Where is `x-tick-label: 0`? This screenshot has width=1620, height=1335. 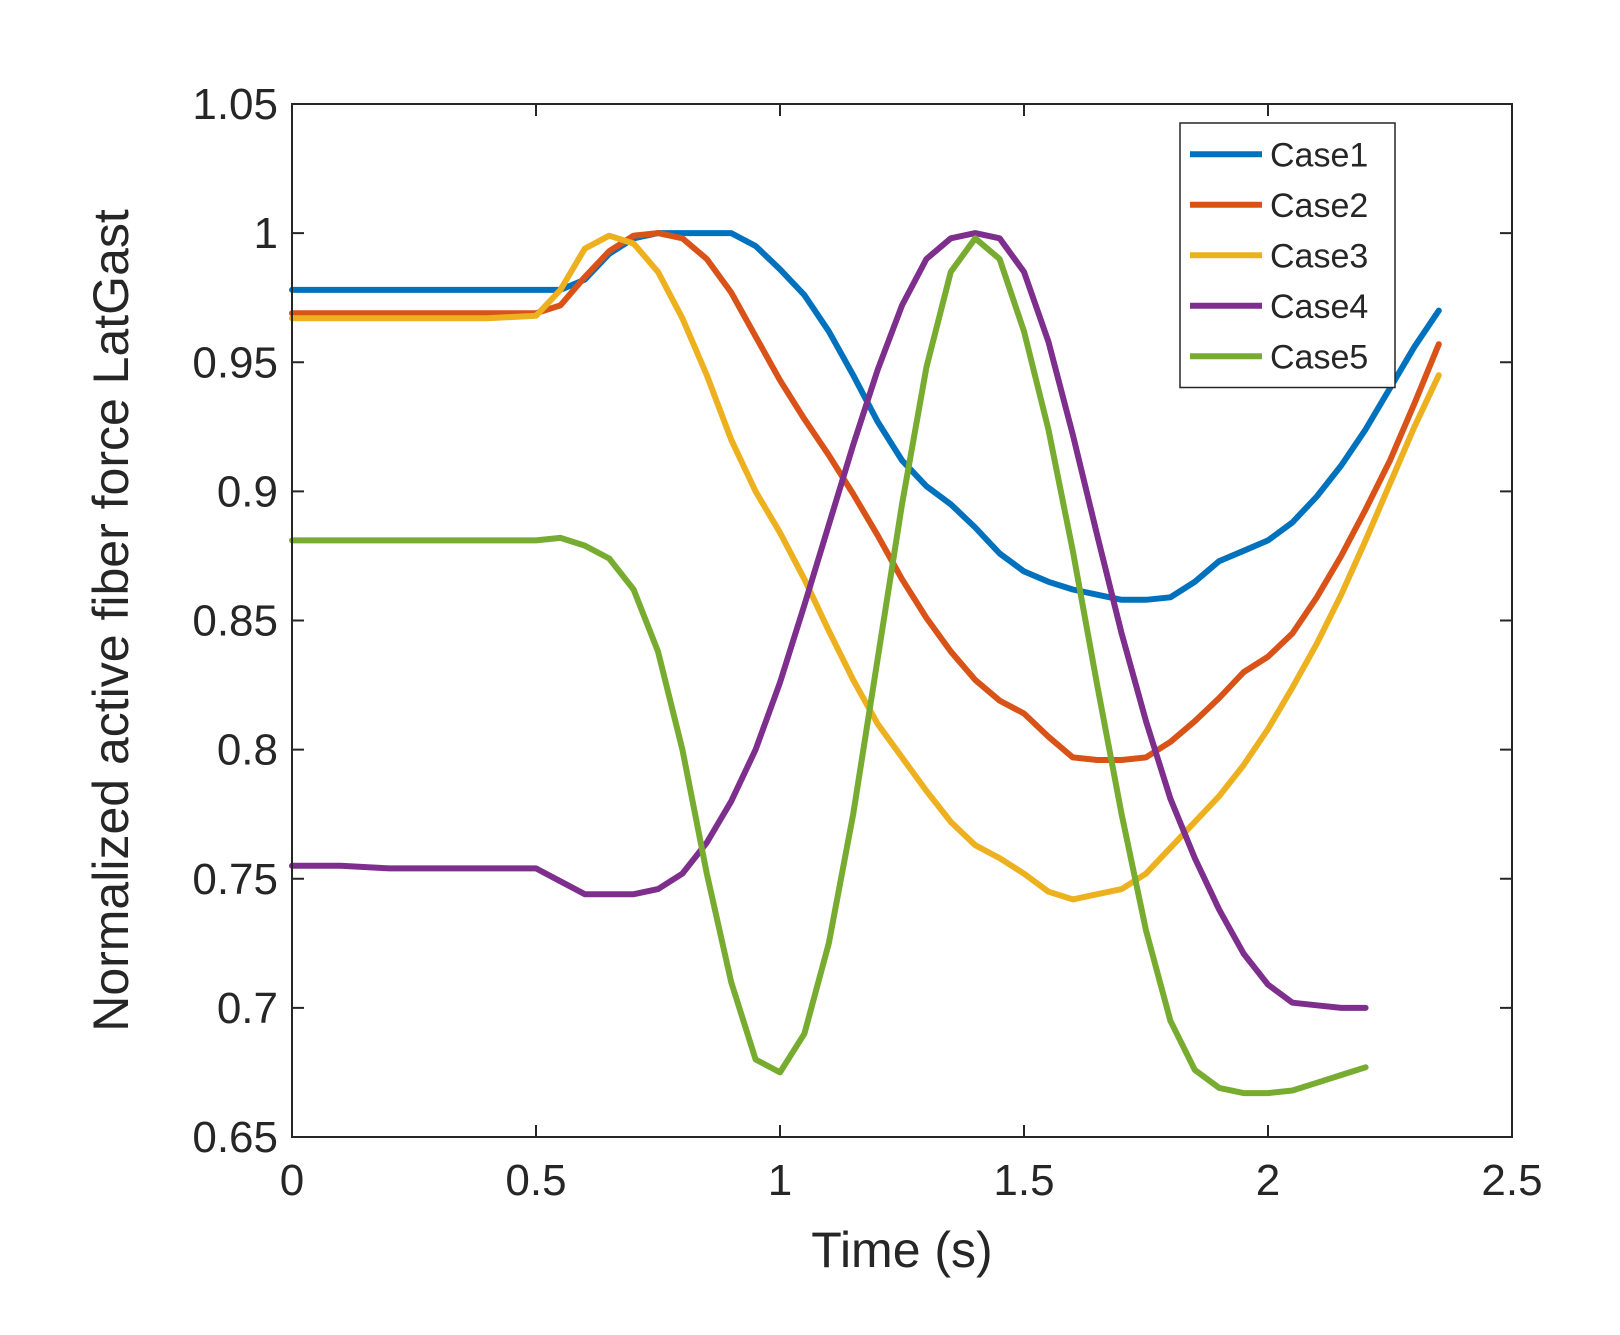 x-tick-label: 0 is located at coordinates (292, 1180).